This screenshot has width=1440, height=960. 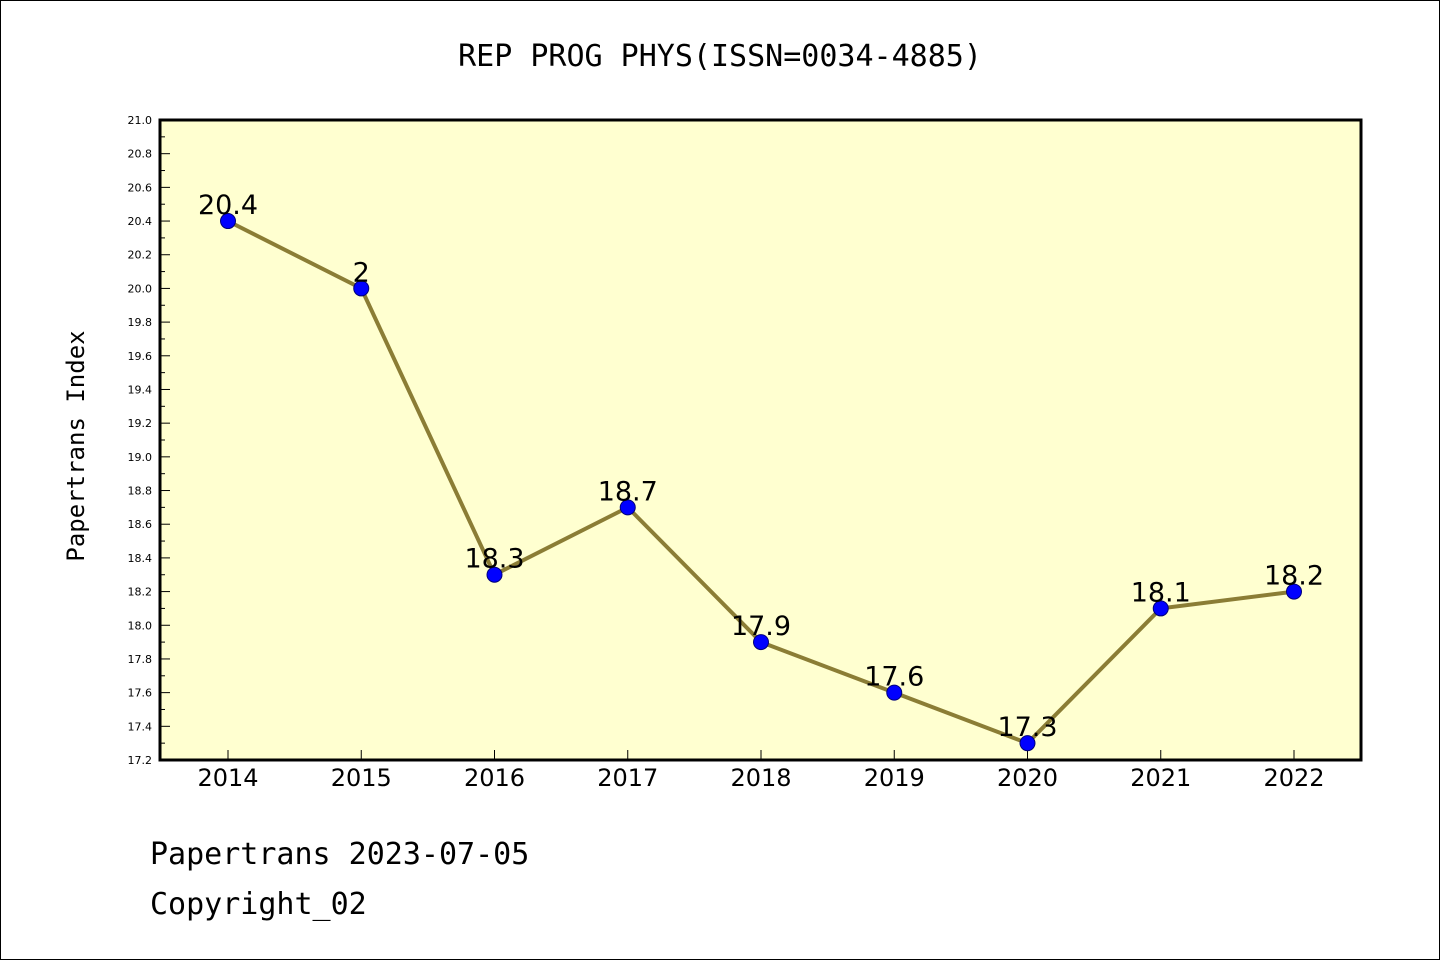 I want to click on x-tick-label: 2017, so click(x=627, y=778).